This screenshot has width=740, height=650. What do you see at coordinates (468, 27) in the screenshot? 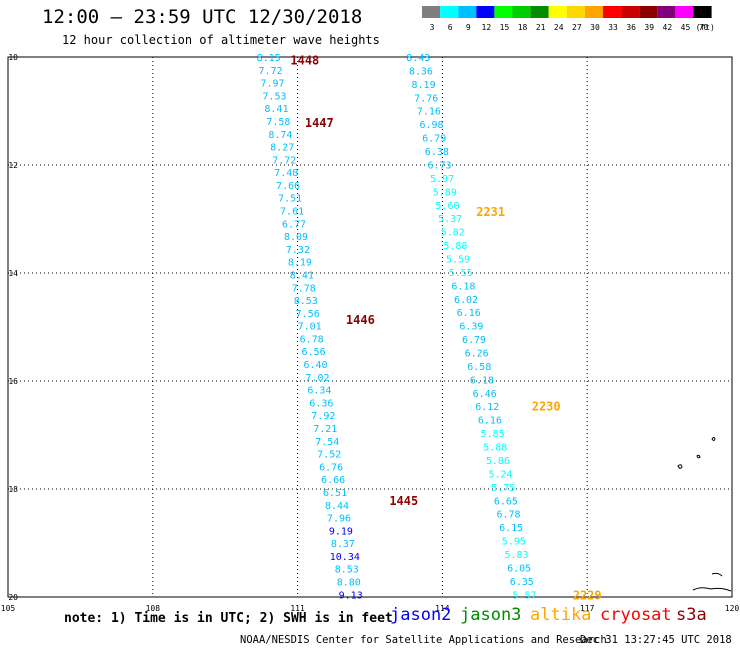
I see `legend-label-9: 9` at bounding box center [468, 27].